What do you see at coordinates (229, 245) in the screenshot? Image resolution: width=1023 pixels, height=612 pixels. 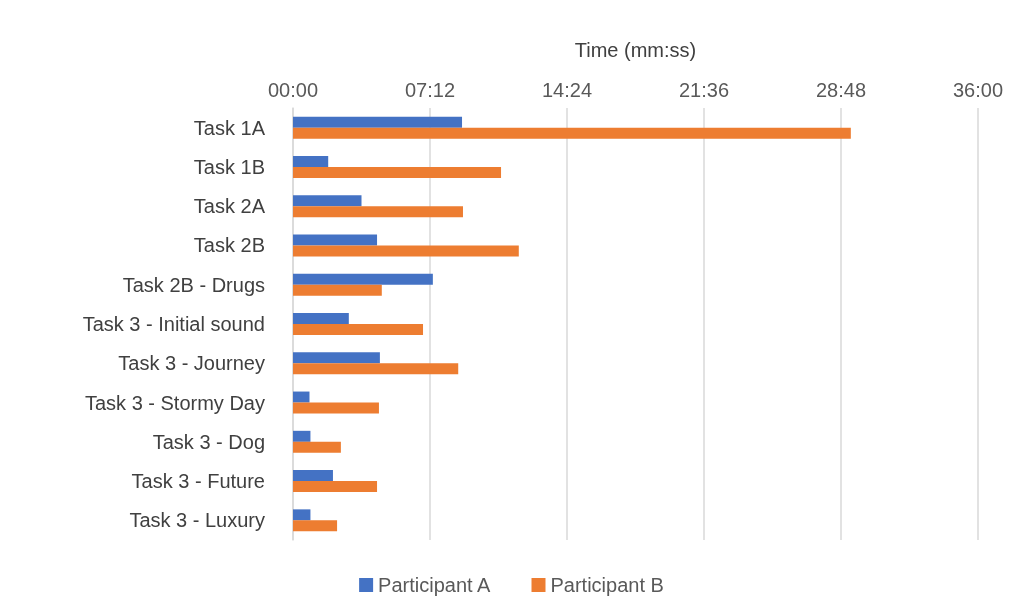 I see `y-tick-label: Task 2B` at bounding box center [229, 245].